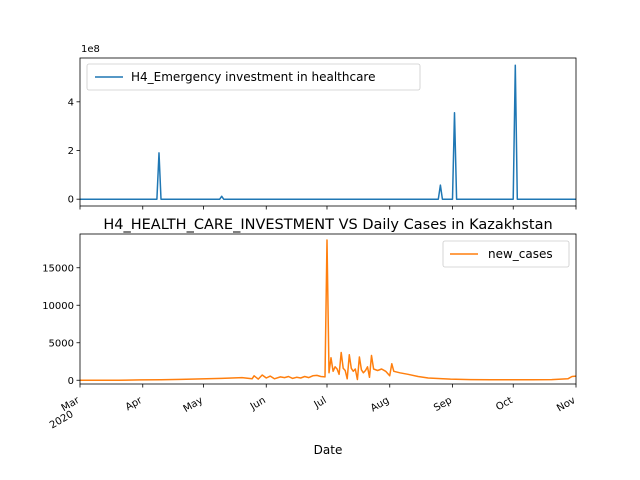 The height and width of the screenshot is (480, 640). Describe the element at coordinates (504, 404) in the screenshot. I see `x-tick-label: Oct` at that location.